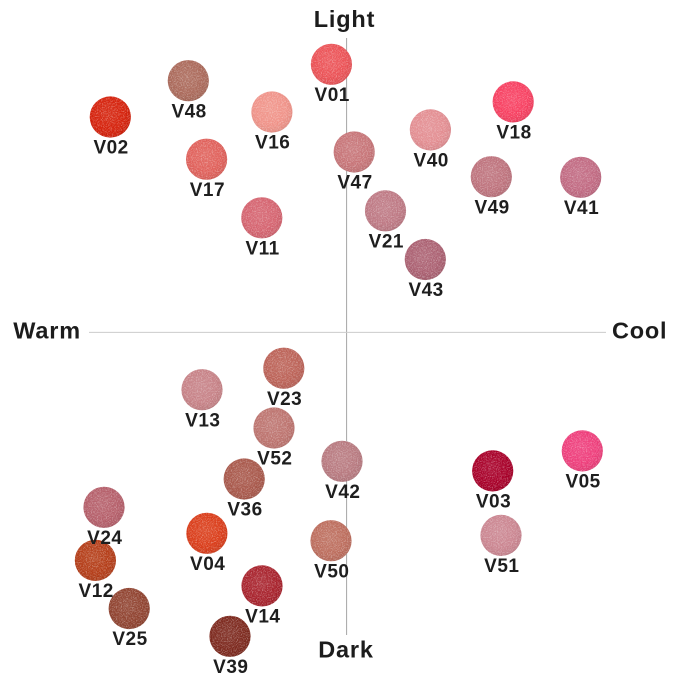 The image size is (679, 679). Describe the element at coordinates (582, 482) in the screenshot. I see `svg-text: V05` at that location.